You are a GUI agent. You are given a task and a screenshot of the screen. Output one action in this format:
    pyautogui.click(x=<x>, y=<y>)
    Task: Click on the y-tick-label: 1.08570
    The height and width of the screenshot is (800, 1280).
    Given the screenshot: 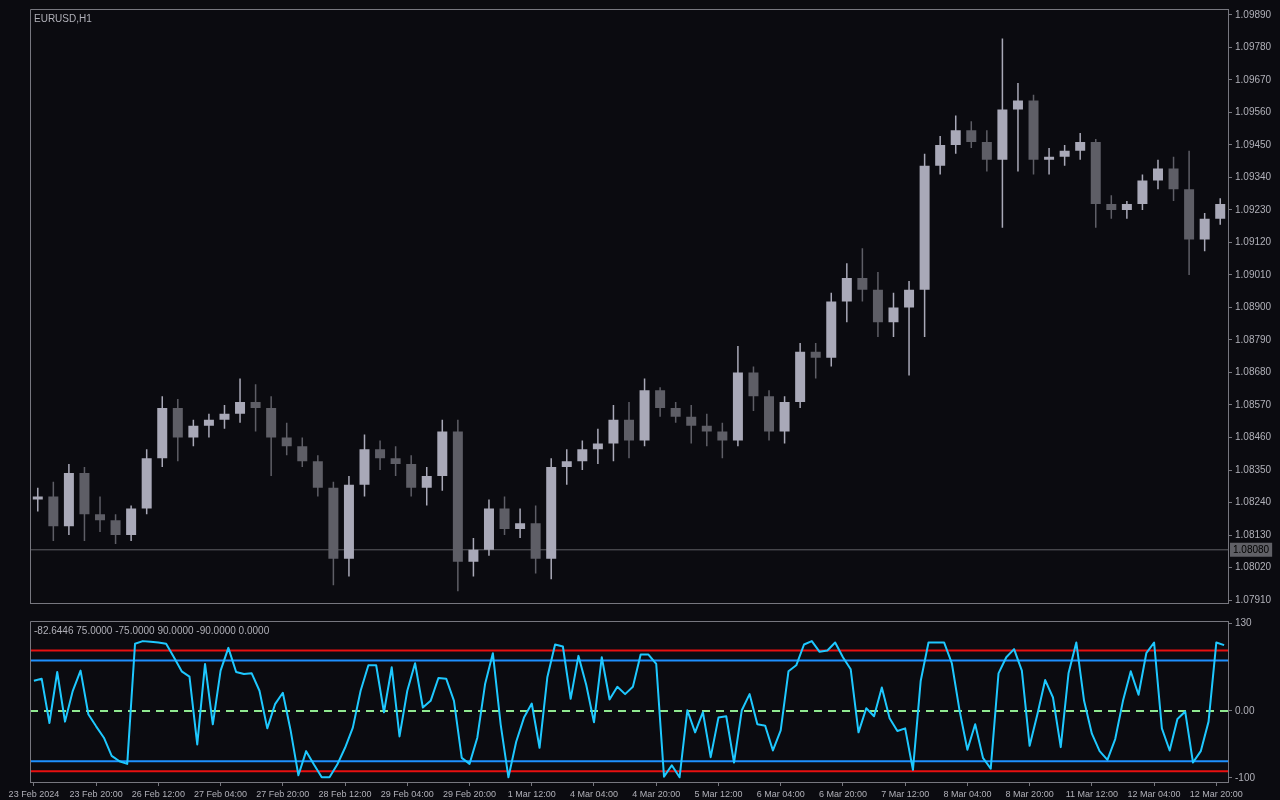 What is the action you would take?
    pyautogui.click(x=1253, y=404)
    